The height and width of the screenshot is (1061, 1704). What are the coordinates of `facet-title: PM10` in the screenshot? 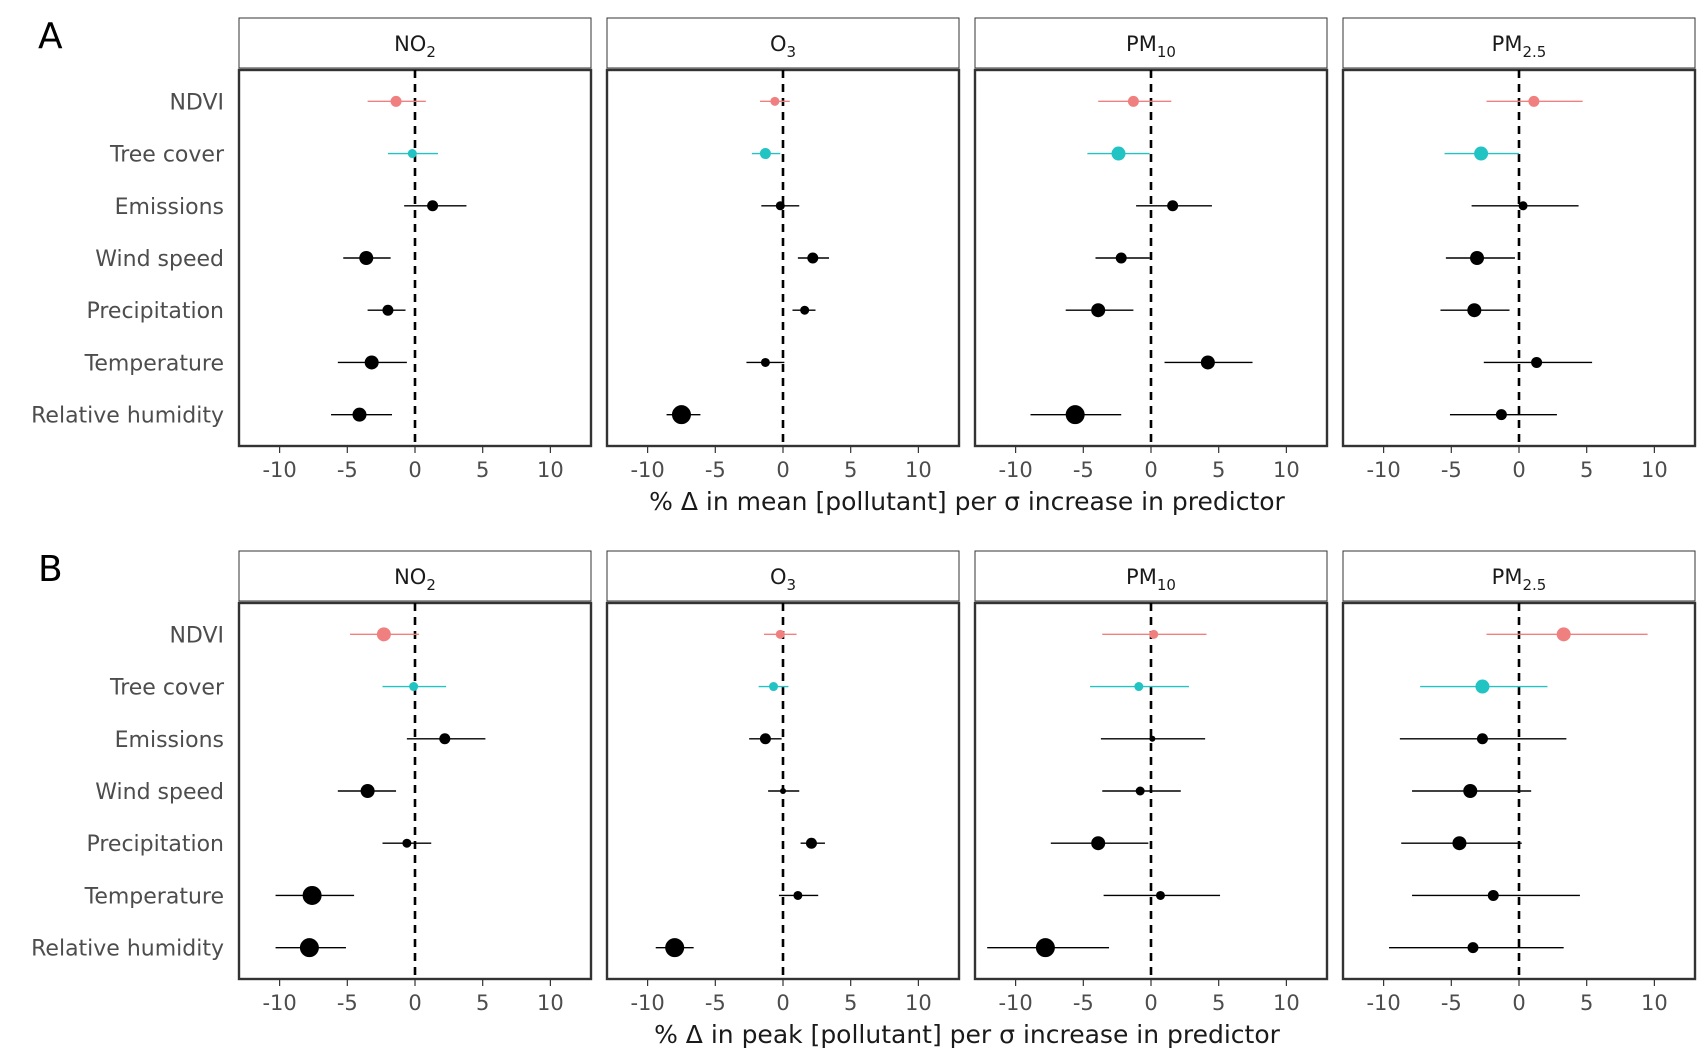 It's located at (1151, 579).